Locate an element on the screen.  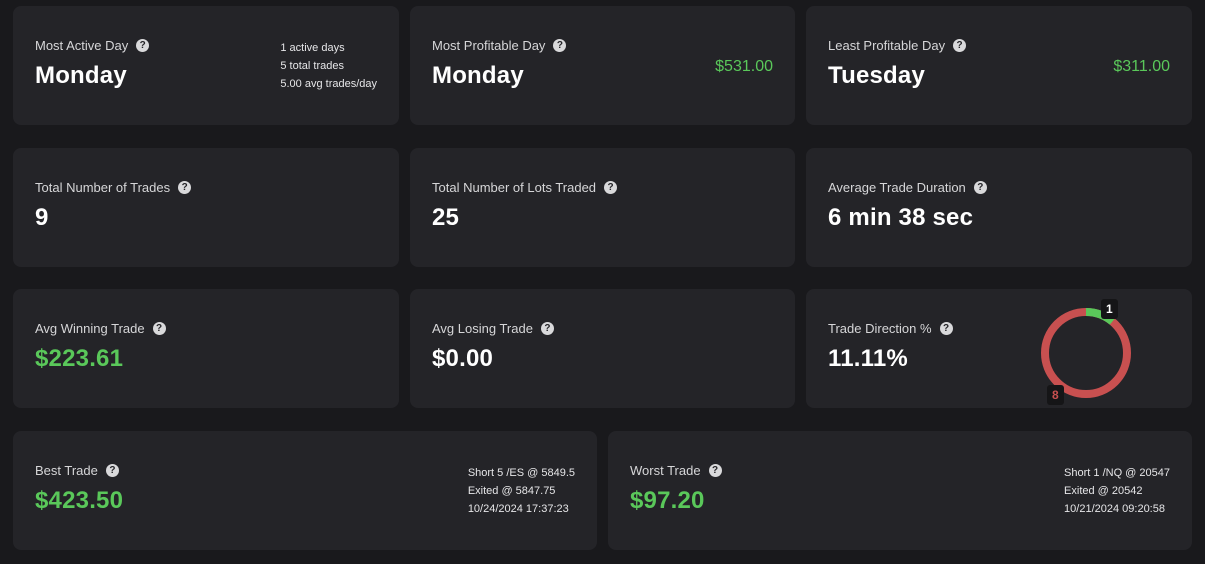
avg-trades-per-day-text: 5.00 avg trades/day is located at coordinates (328, 84).